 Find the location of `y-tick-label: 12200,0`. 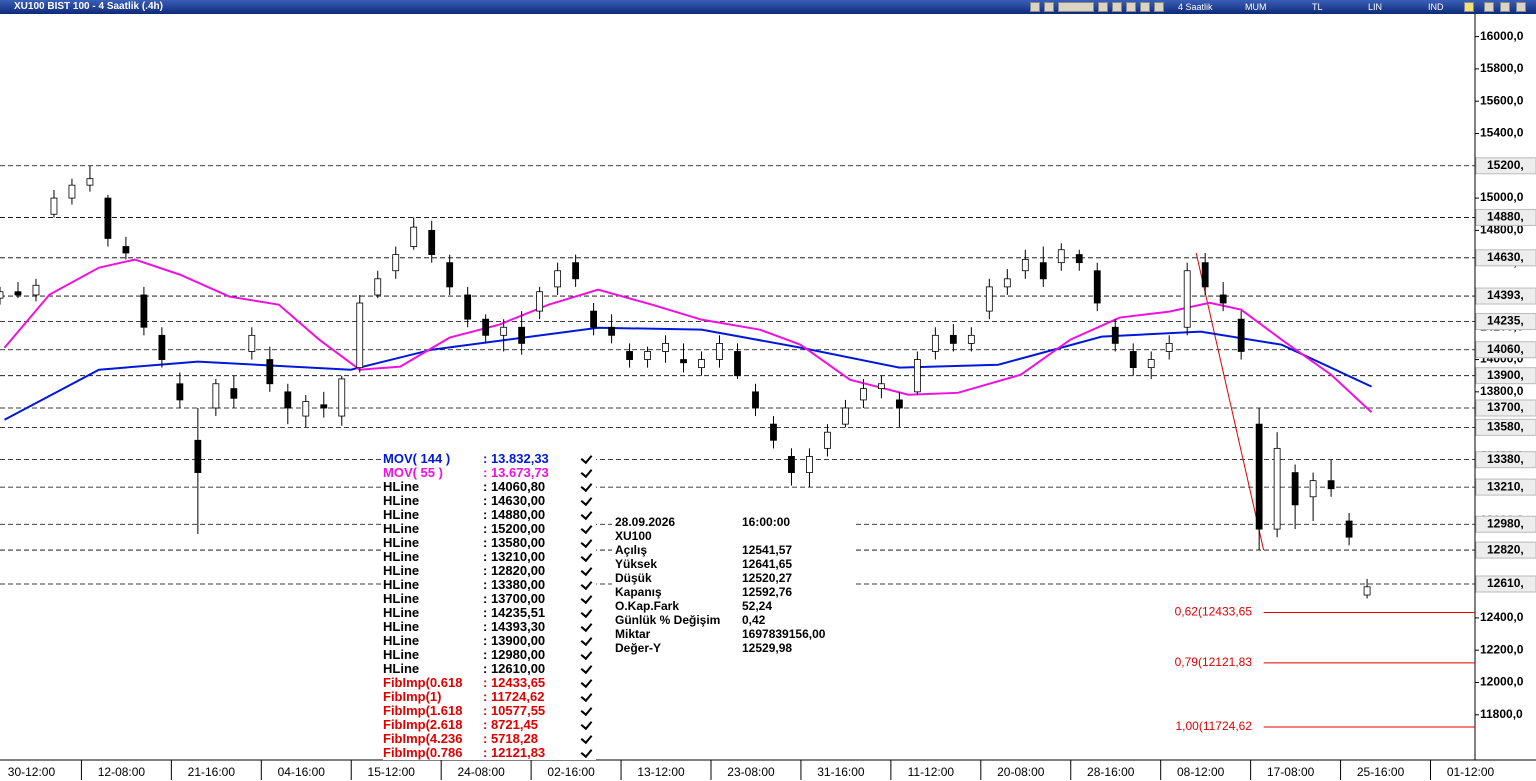

y-tick-label: 12200,0 is located at coordinates (1502, 649).